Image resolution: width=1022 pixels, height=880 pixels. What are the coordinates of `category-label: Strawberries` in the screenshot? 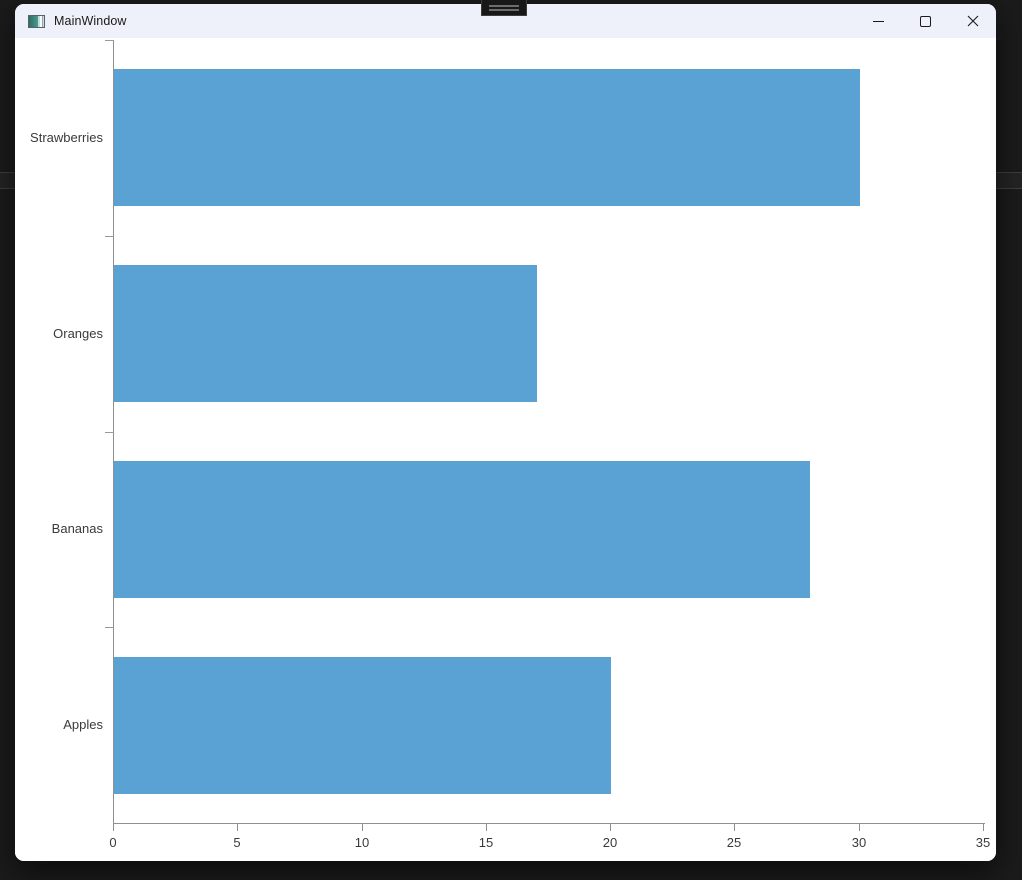 It's located at (66, 137).